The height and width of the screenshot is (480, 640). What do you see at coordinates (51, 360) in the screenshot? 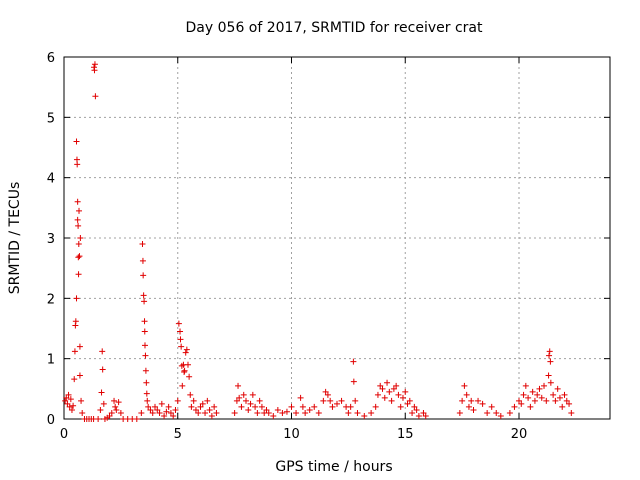
I see `y-tick-label: 1` at bounding box center [51, 360].